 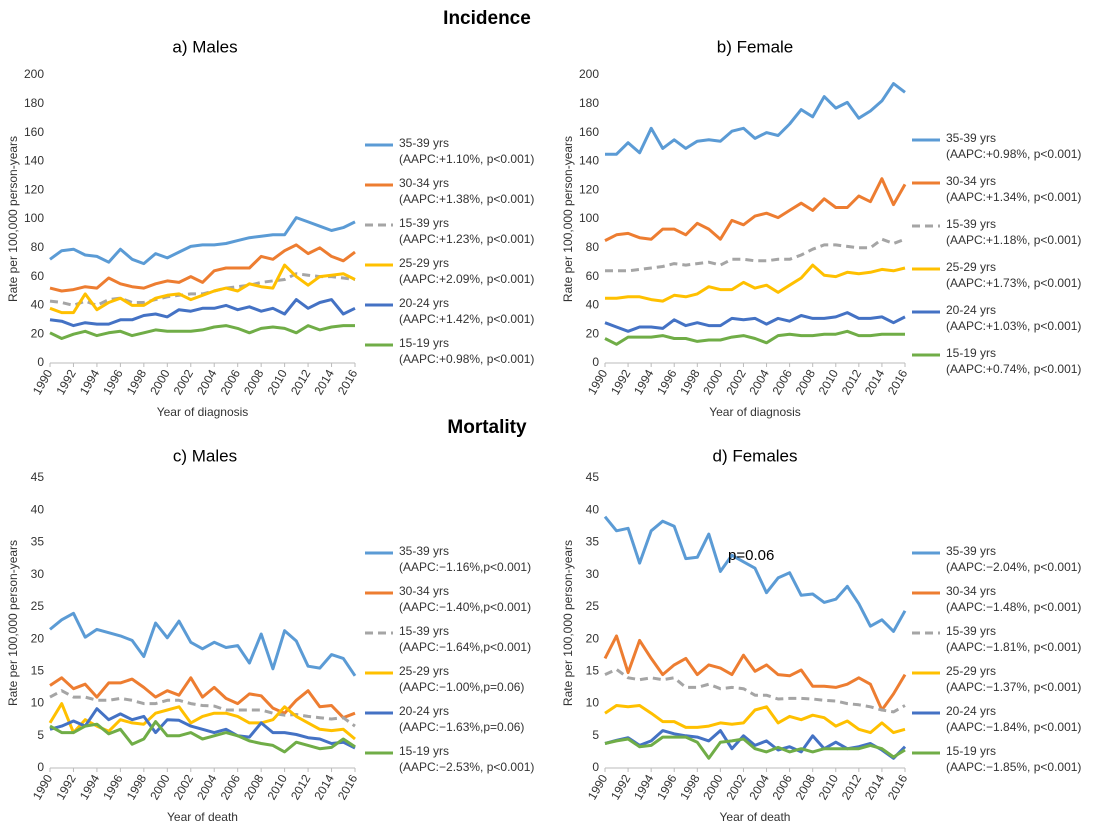 What do you see at coordinates (465, 647) in the screenshot?
I see `legend-detail: (AAPC:−1.64%,p<0.001)` at bounding box center [465, 647].